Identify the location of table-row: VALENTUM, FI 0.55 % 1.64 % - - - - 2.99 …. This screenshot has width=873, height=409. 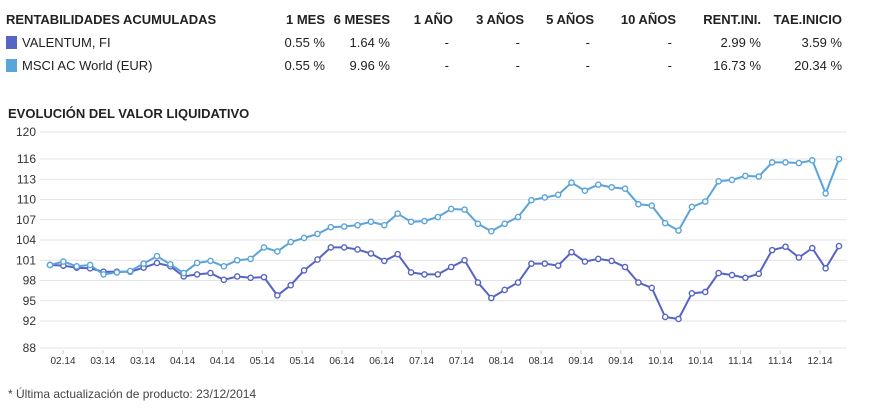
(426, 42).